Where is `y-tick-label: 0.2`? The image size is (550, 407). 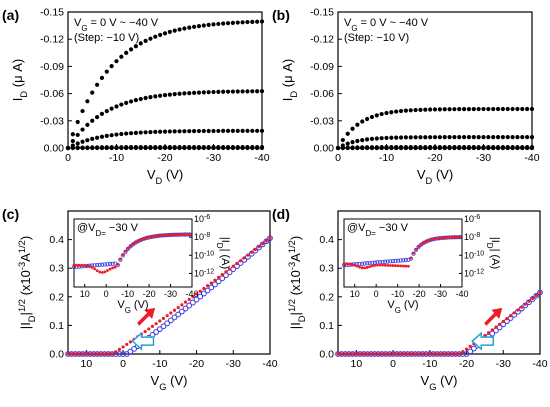 y-tick-label: 0.2 is located at coordinates (56, 297).